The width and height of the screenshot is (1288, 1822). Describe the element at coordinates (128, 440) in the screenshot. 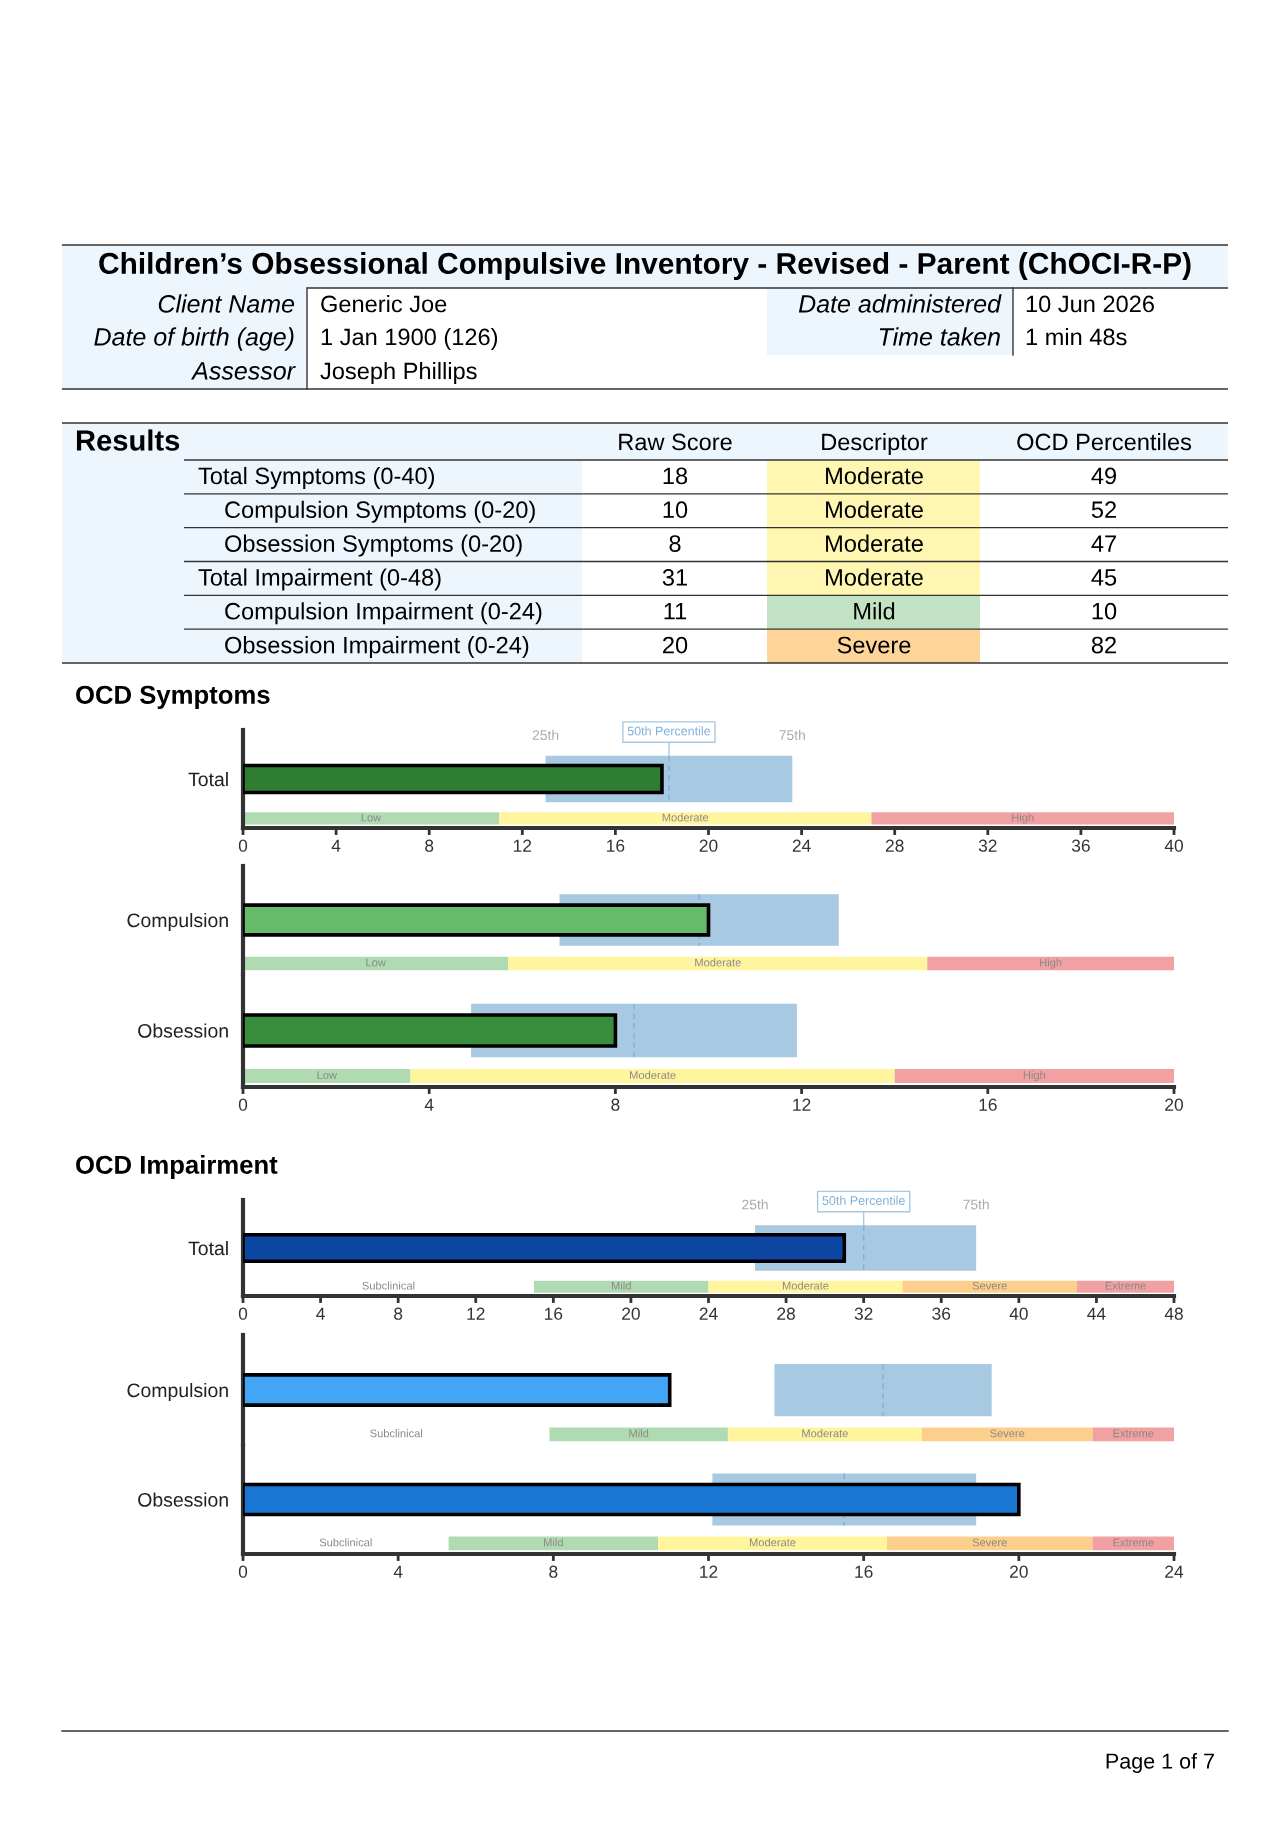

I see `text: Results` at that location.